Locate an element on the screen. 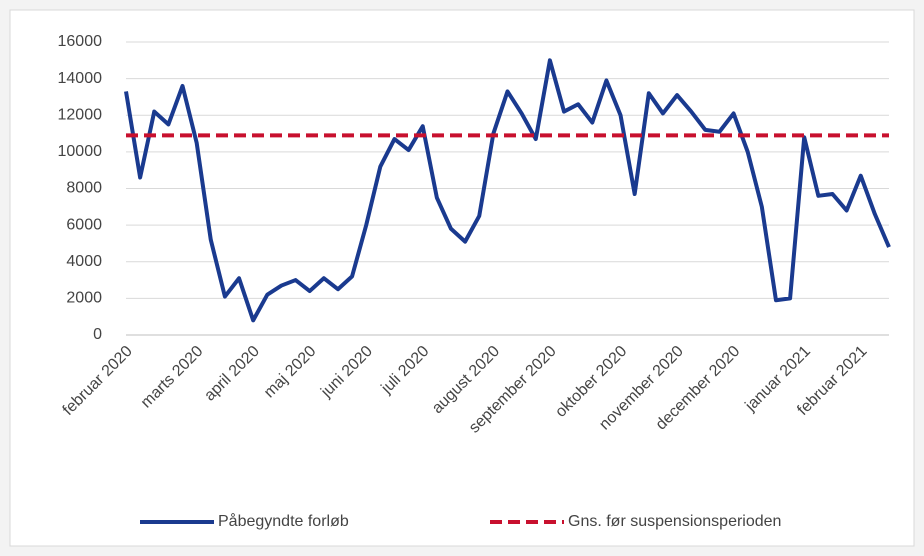 This screenshot has height=556, width=924. y-tick-label: 4000 is located at coordinates (84, 261).